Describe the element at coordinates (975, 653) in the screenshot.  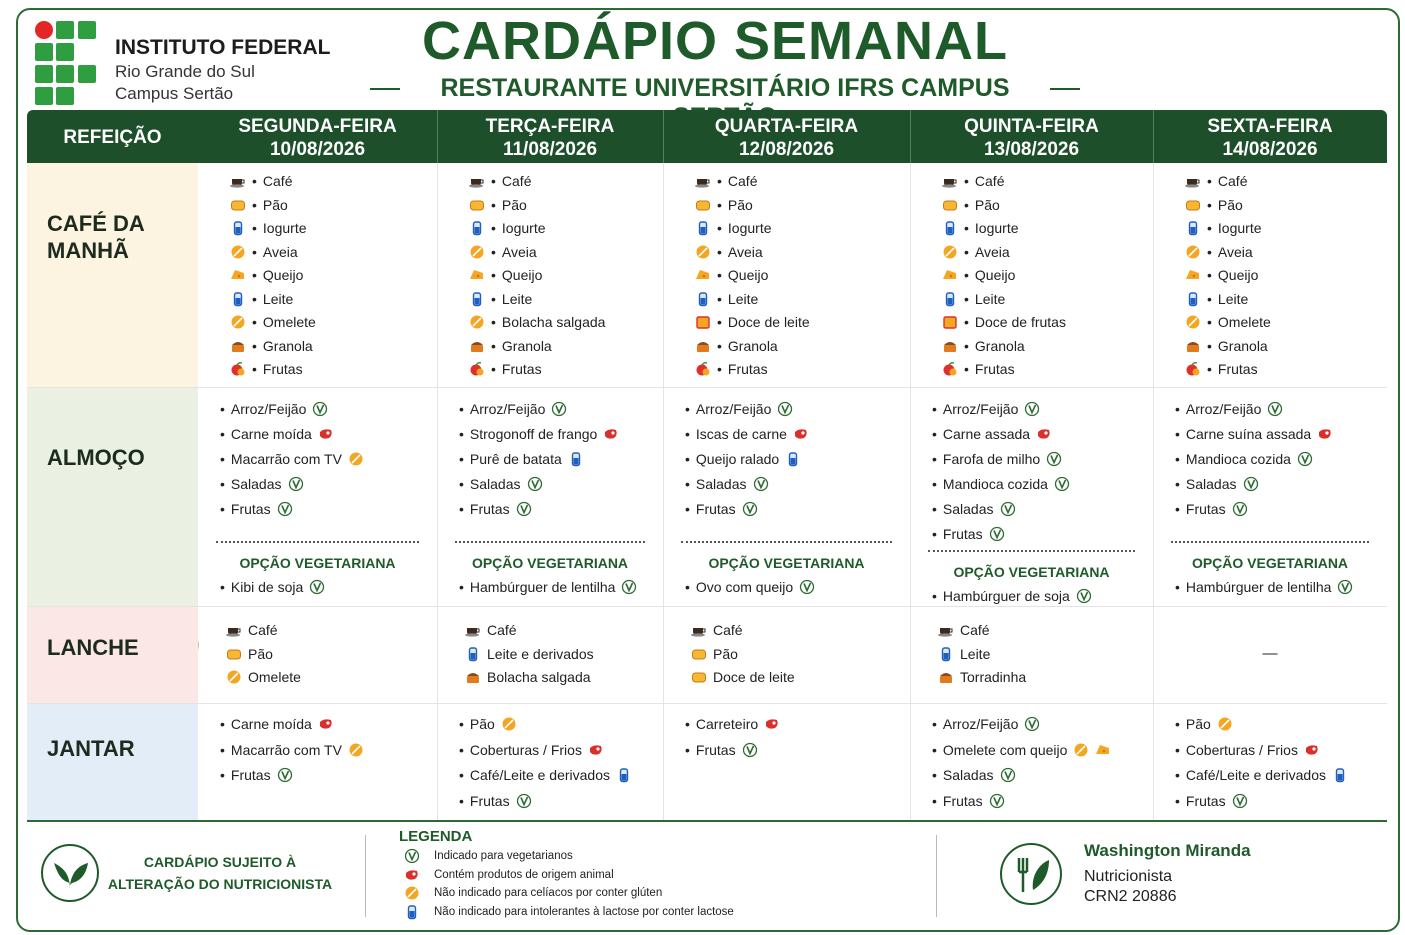
I see `item-text: Leite` at that location.